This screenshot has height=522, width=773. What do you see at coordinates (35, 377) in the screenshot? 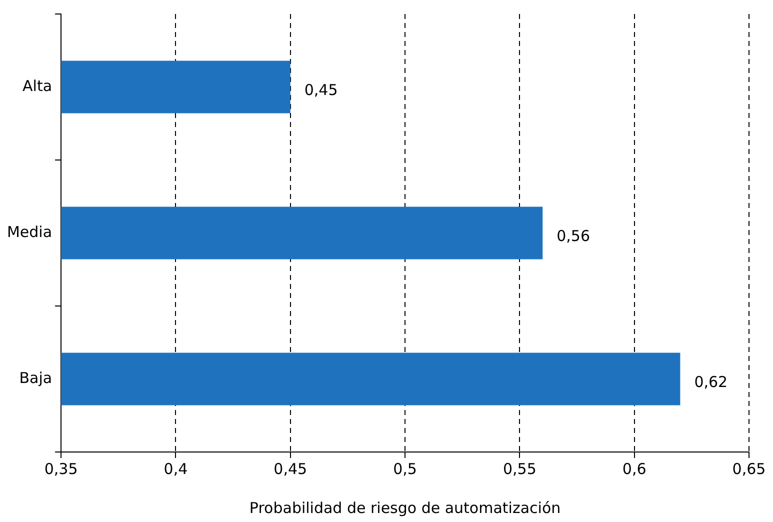
I see `y-tick-label: Baja` at bounding box center [35, 377].